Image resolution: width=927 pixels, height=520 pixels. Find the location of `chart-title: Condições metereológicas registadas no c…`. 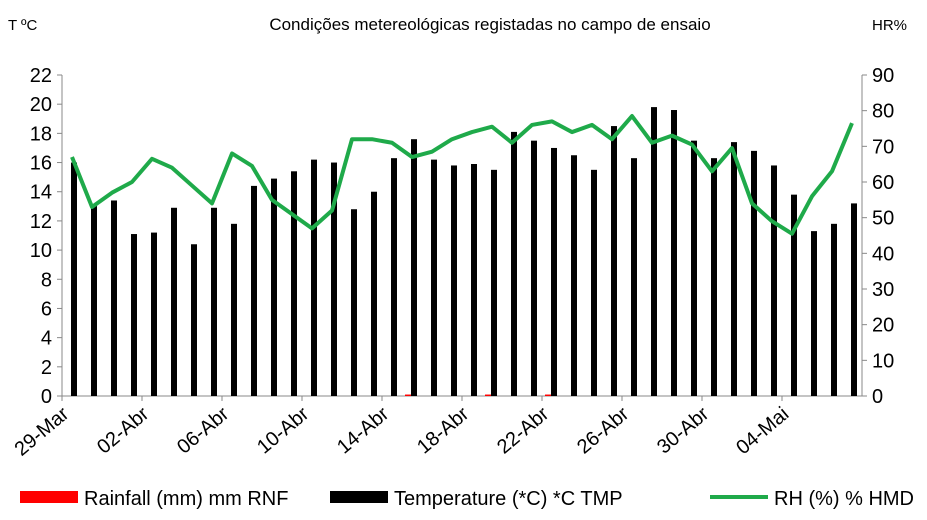

chart-title: Condições metereológicas registadas no c… is located at coordinates (489, 24).